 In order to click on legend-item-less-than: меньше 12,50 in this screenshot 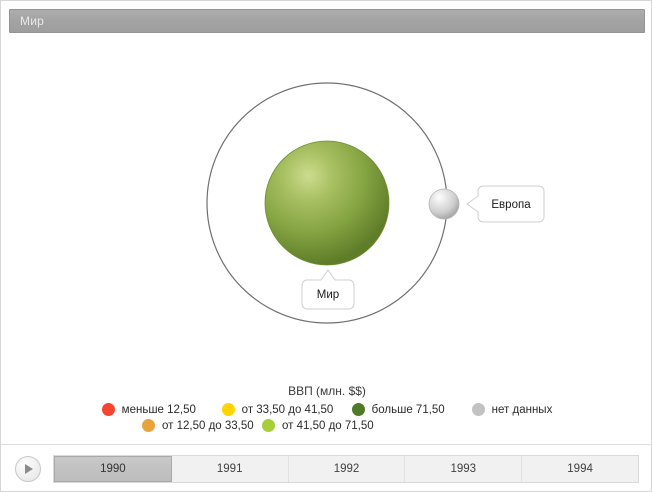, I will do `click(161, 409)`.